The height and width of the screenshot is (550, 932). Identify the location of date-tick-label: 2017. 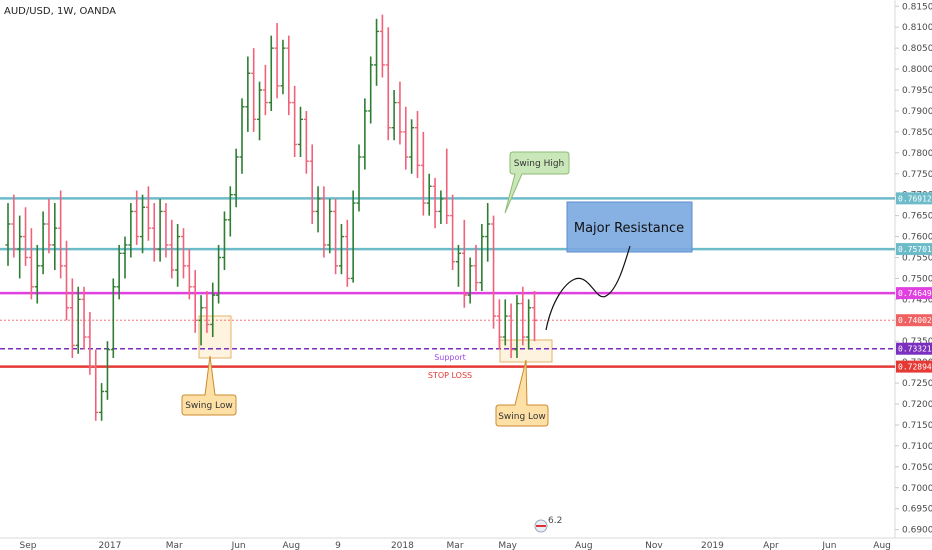
(109, 545).